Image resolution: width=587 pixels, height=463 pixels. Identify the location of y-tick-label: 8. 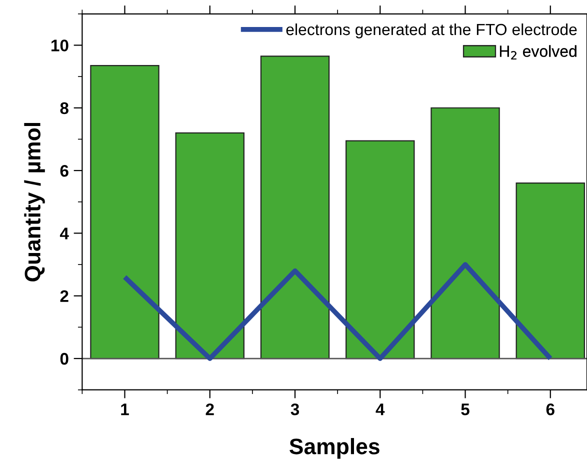
(64, 108).